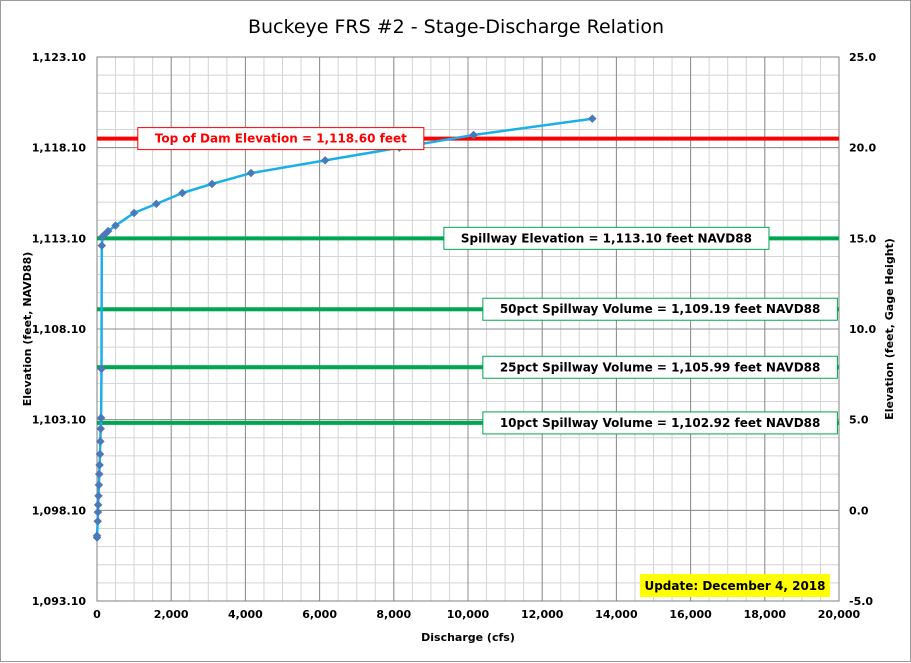  I want to click on y-right-tick-label: 15.0, so click(862, 238).